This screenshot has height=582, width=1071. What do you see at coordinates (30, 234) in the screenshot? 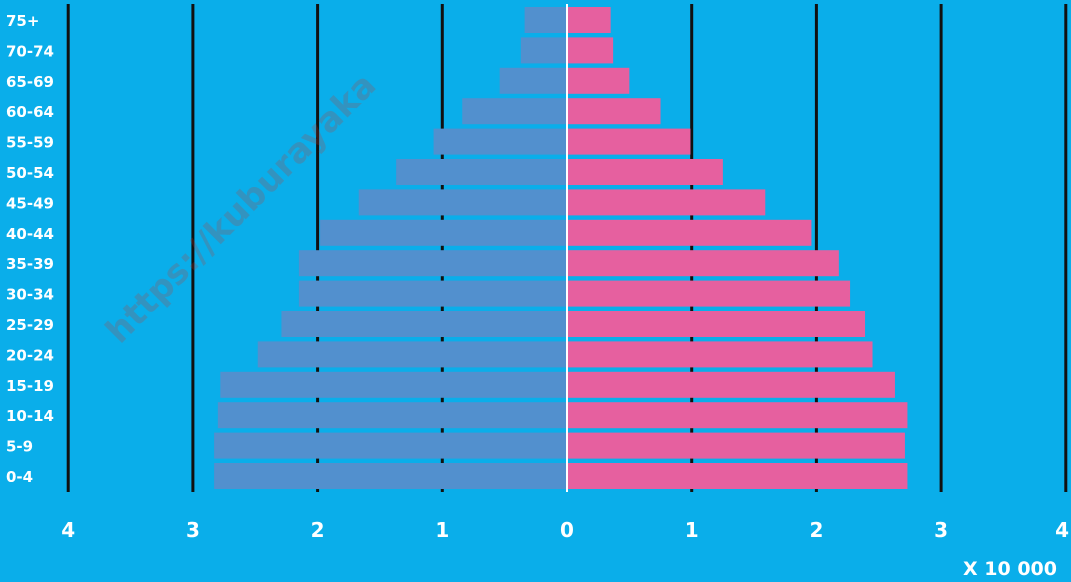
I see `age-label-40-44: 40-44` at bounding box center [30, 234].